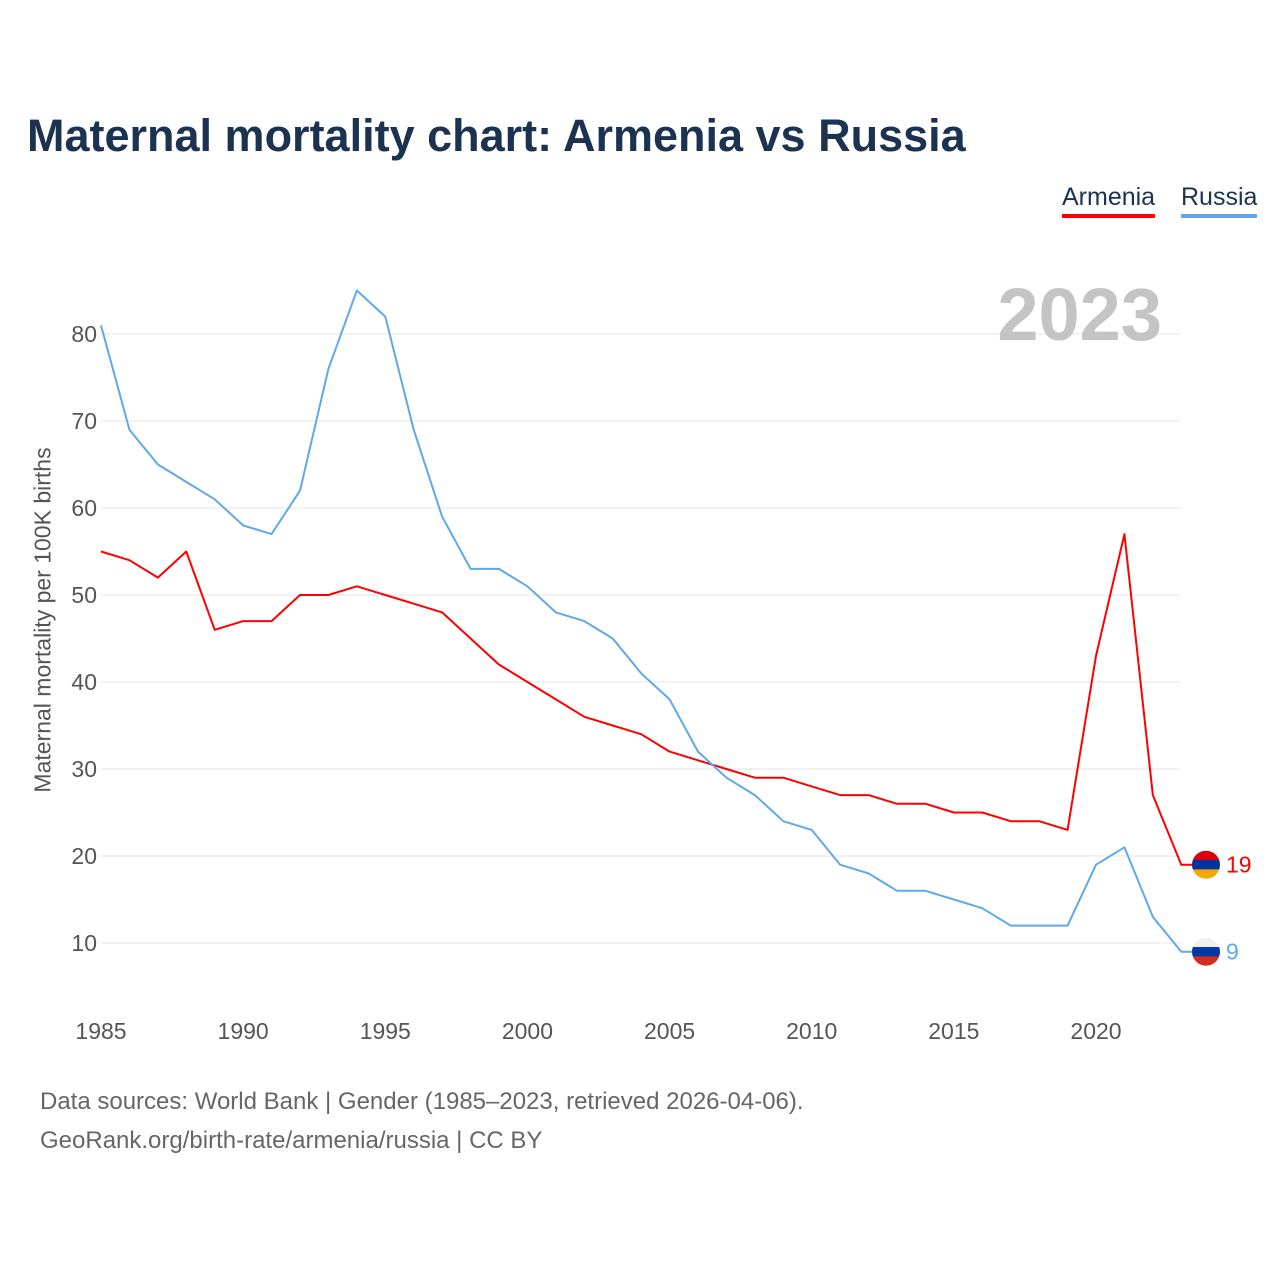  What do you see at coordinates (1095, 1031) in the screenshot?
I see `x-tick-label: 2020` at bounding box center [1095, 1031].